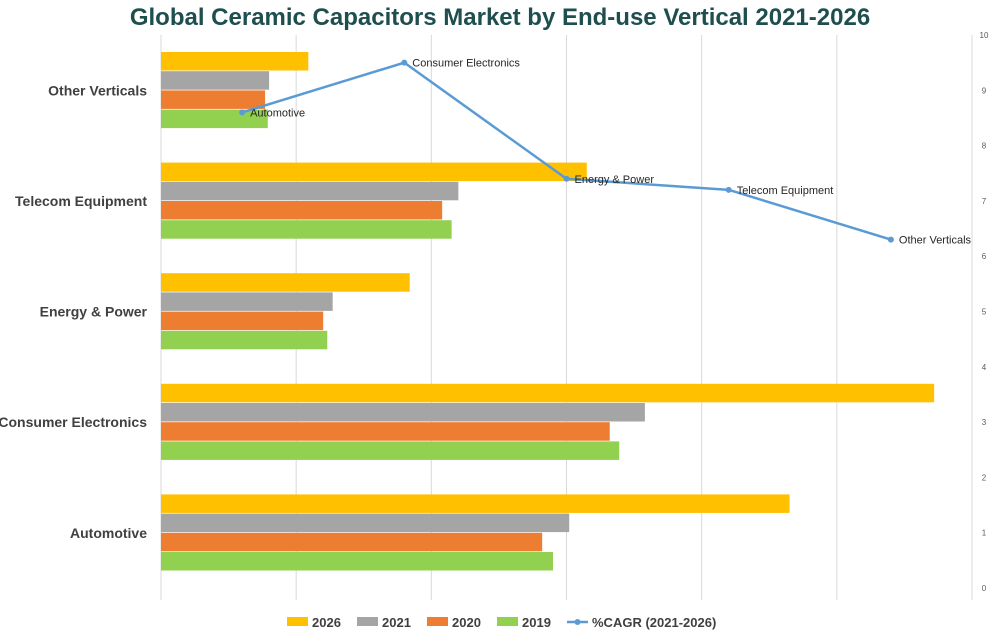 This screenshot has width=1000, height=632. Describe the element at coordinates (396, 622) in the screenshot. I see `legend-label-2021: 2021` at that location.